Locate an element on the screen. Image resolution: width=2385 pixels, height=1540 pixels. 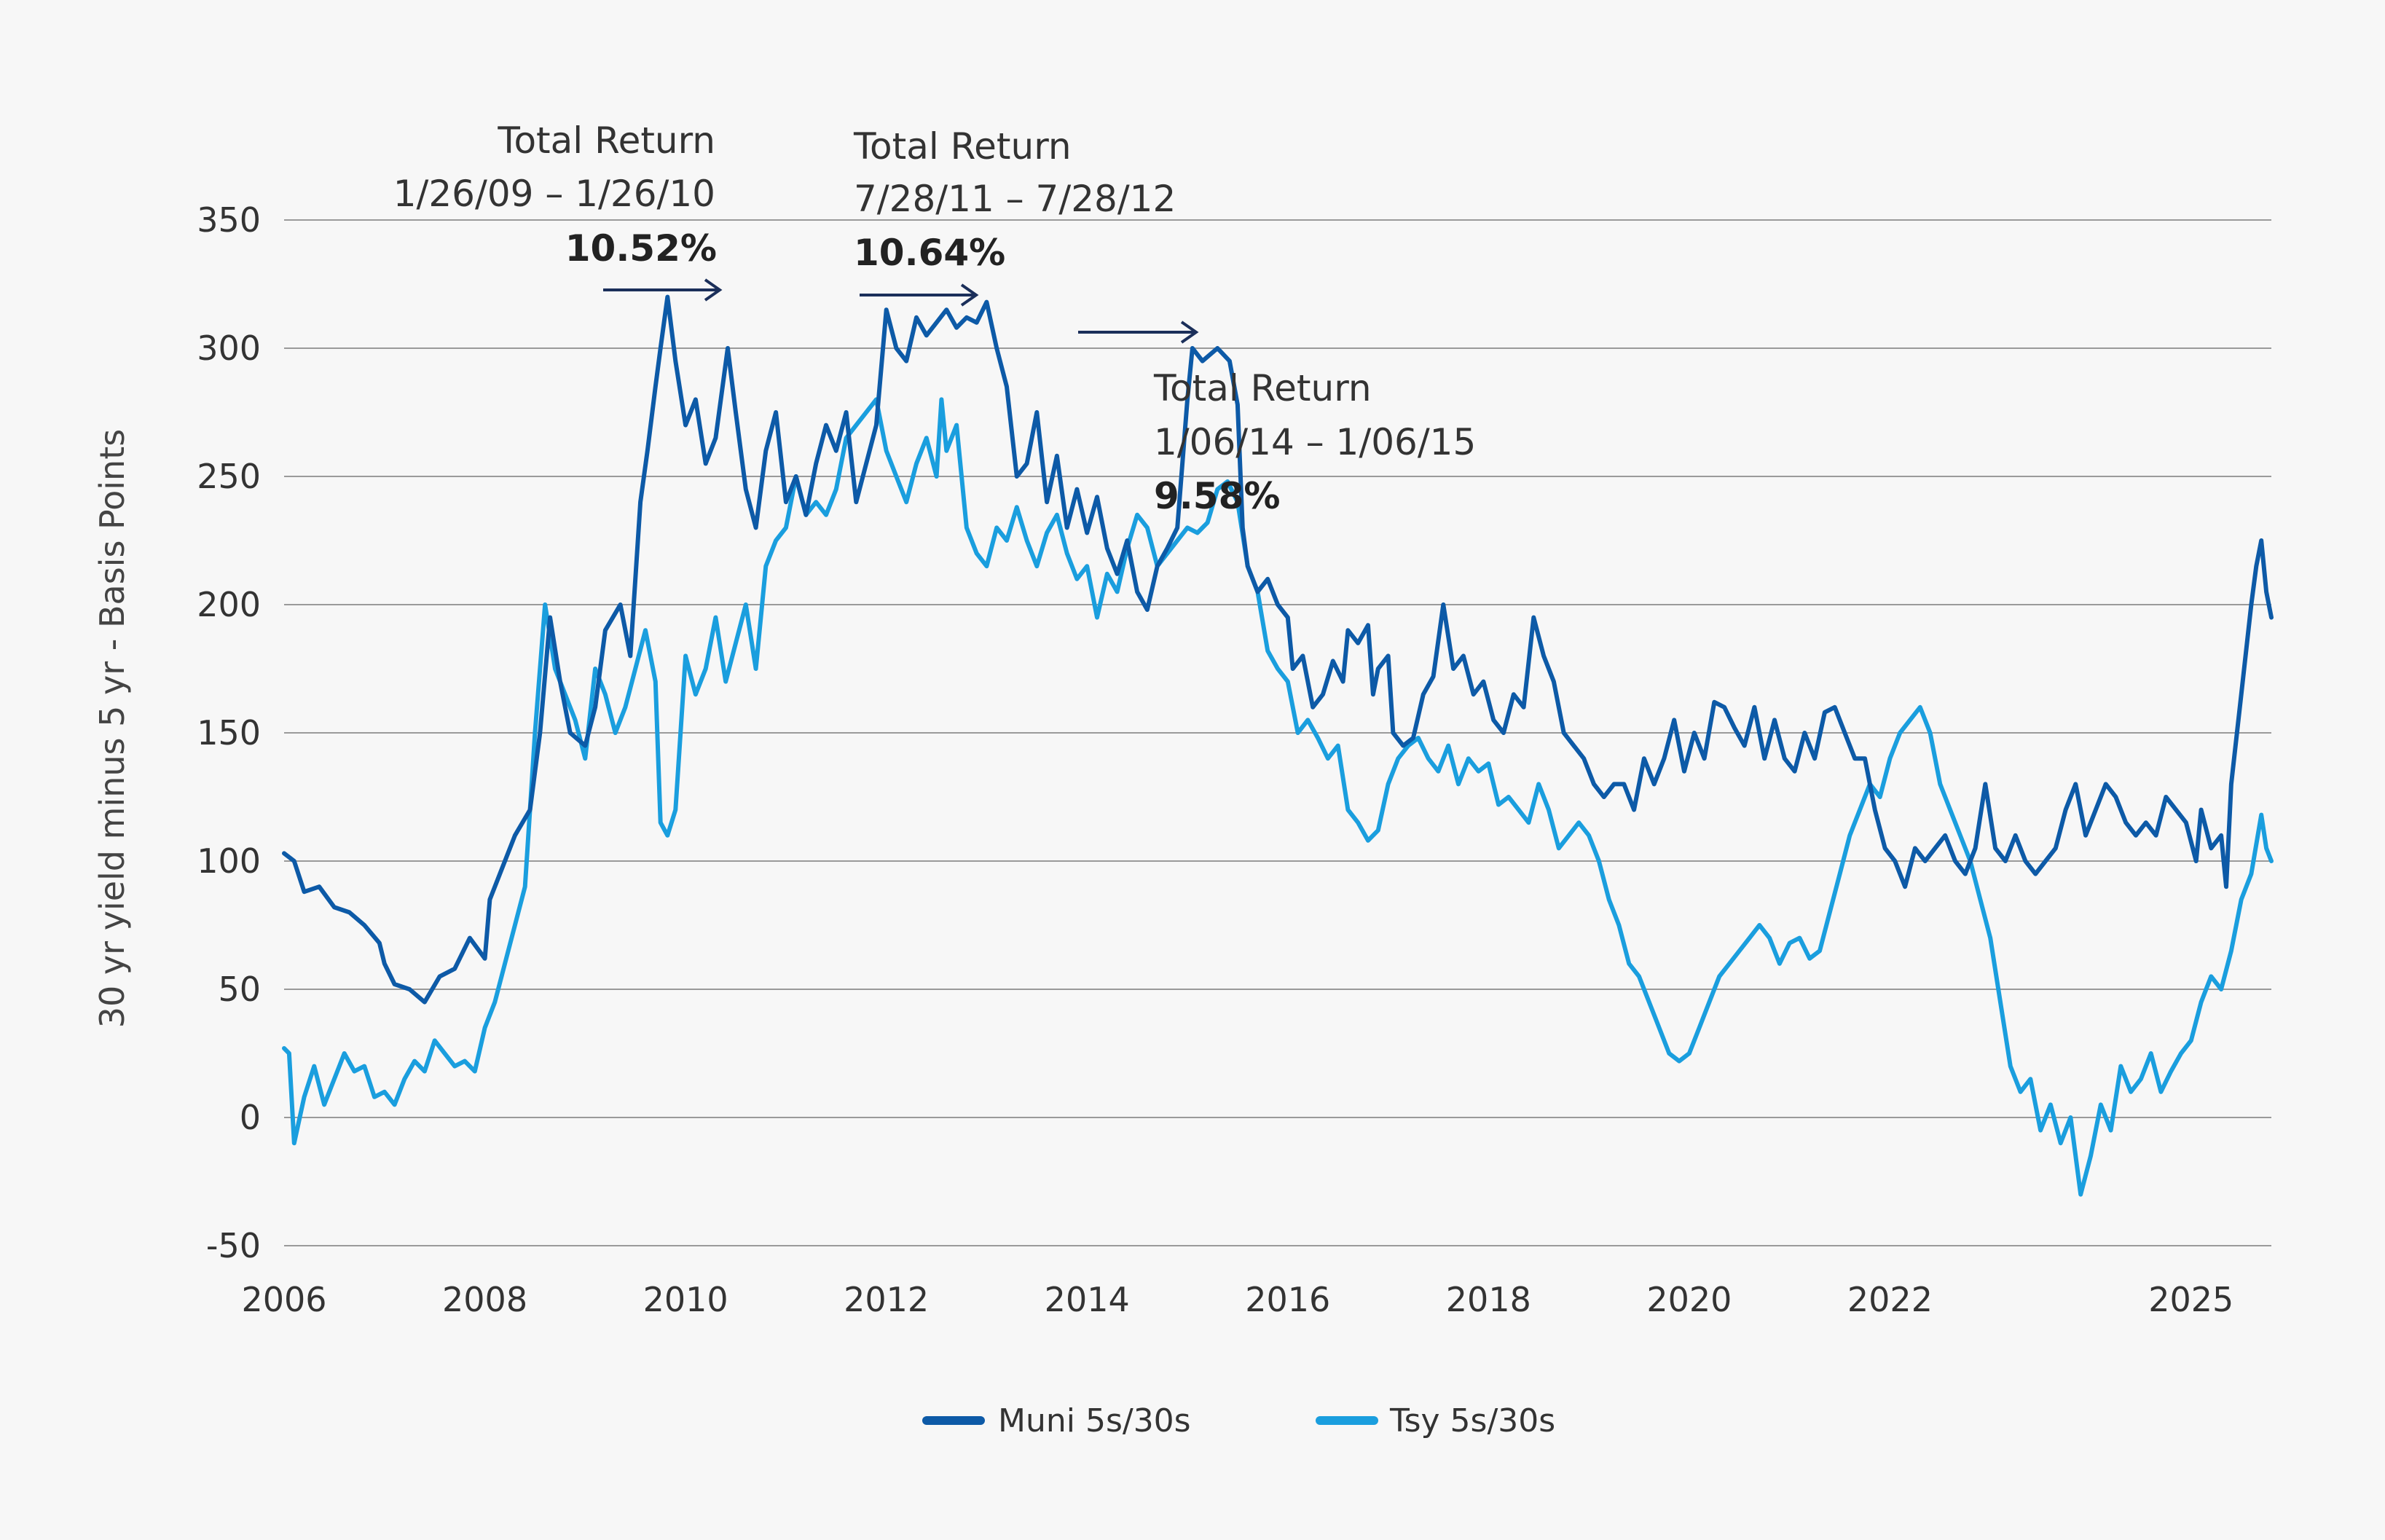
x-tick-label-4: 2014 is located at coordinates (1087, 1299).